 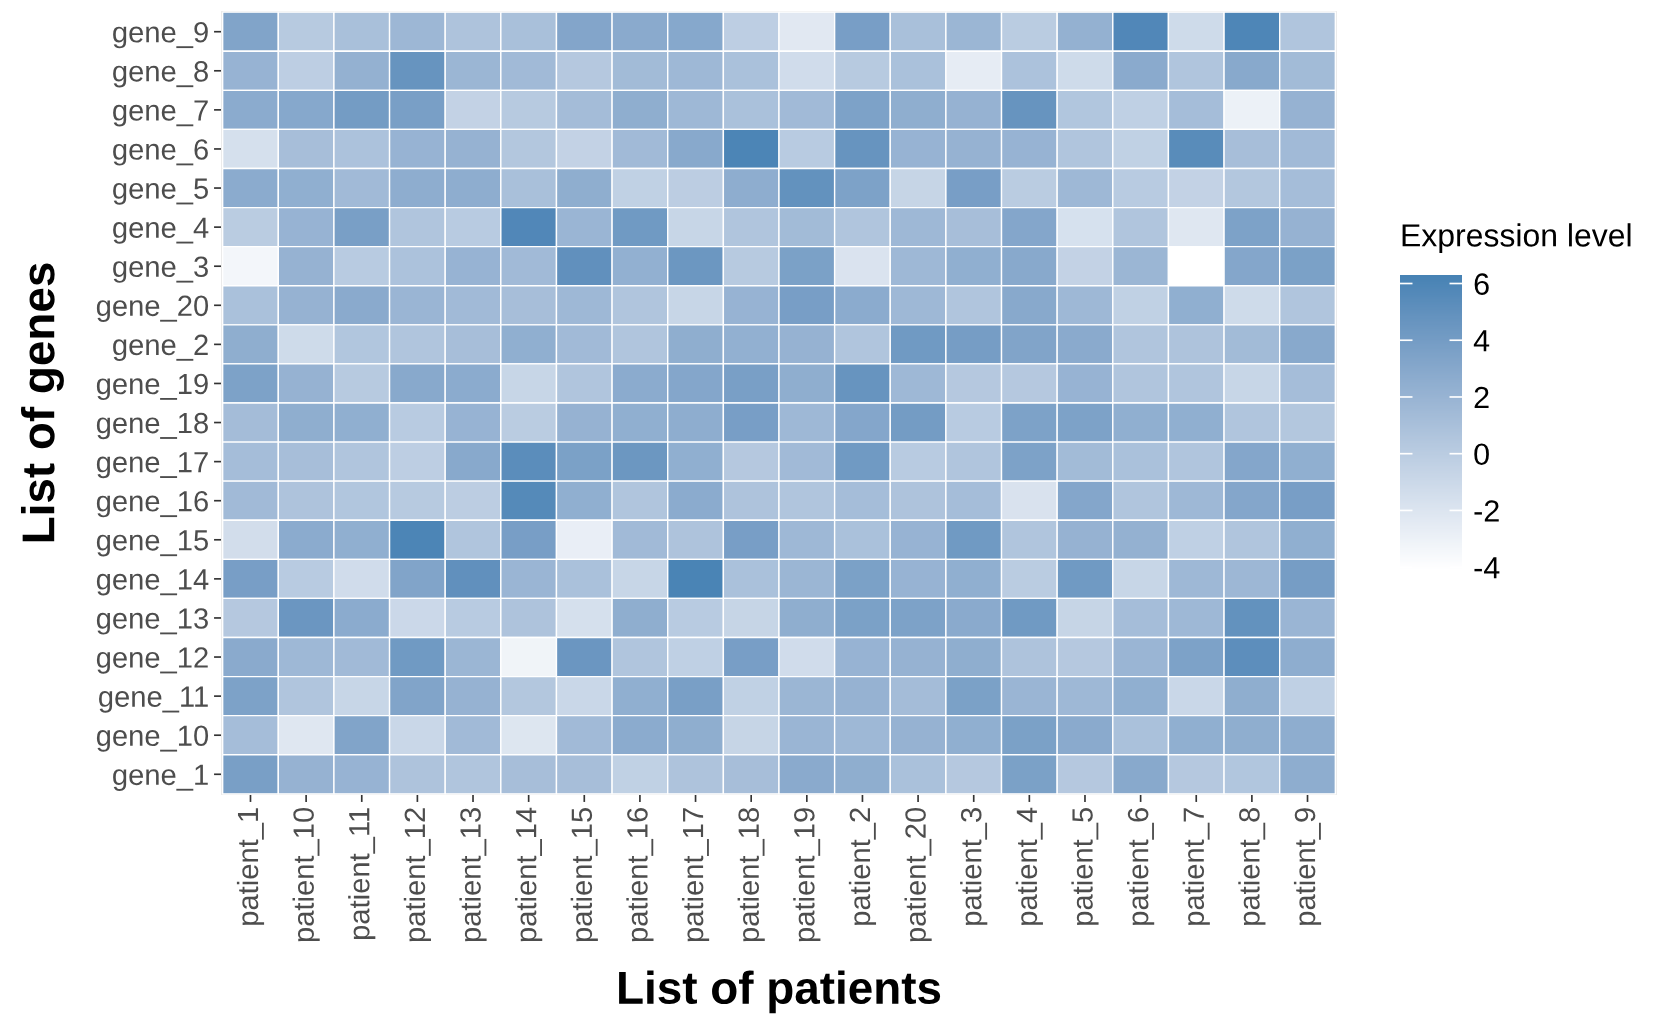 I want to click on y-tick-label: gene_14, so click(x=152, y=582).